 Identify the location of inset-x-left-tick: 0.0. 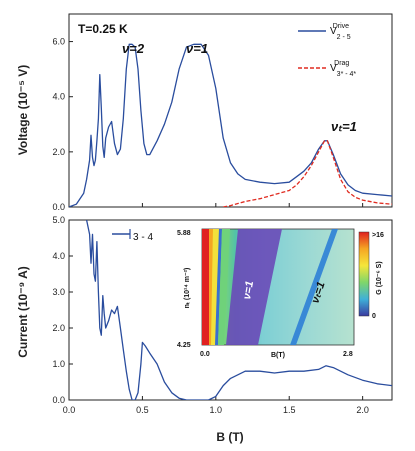
(205, 354).